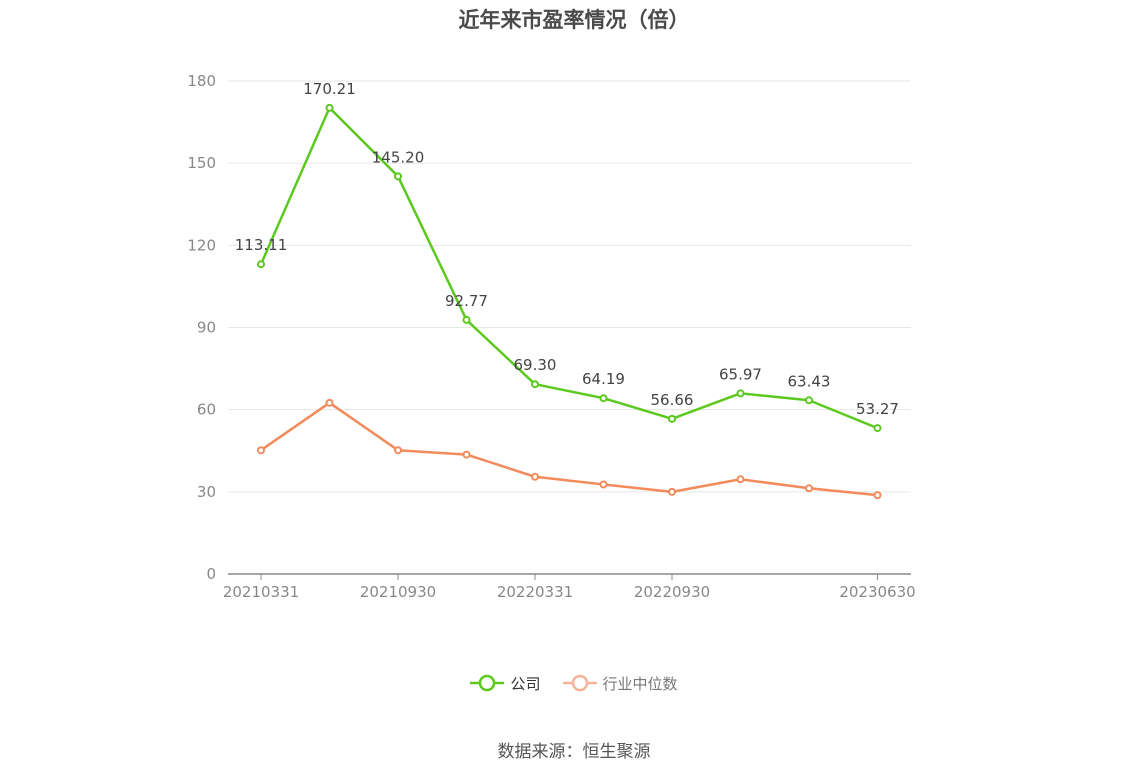 The image size is (1148, 776). What do you see at coordinates (206, 328) in the screenshot?
I see `y-tick-label: 90` at bounding box center [206, 328].